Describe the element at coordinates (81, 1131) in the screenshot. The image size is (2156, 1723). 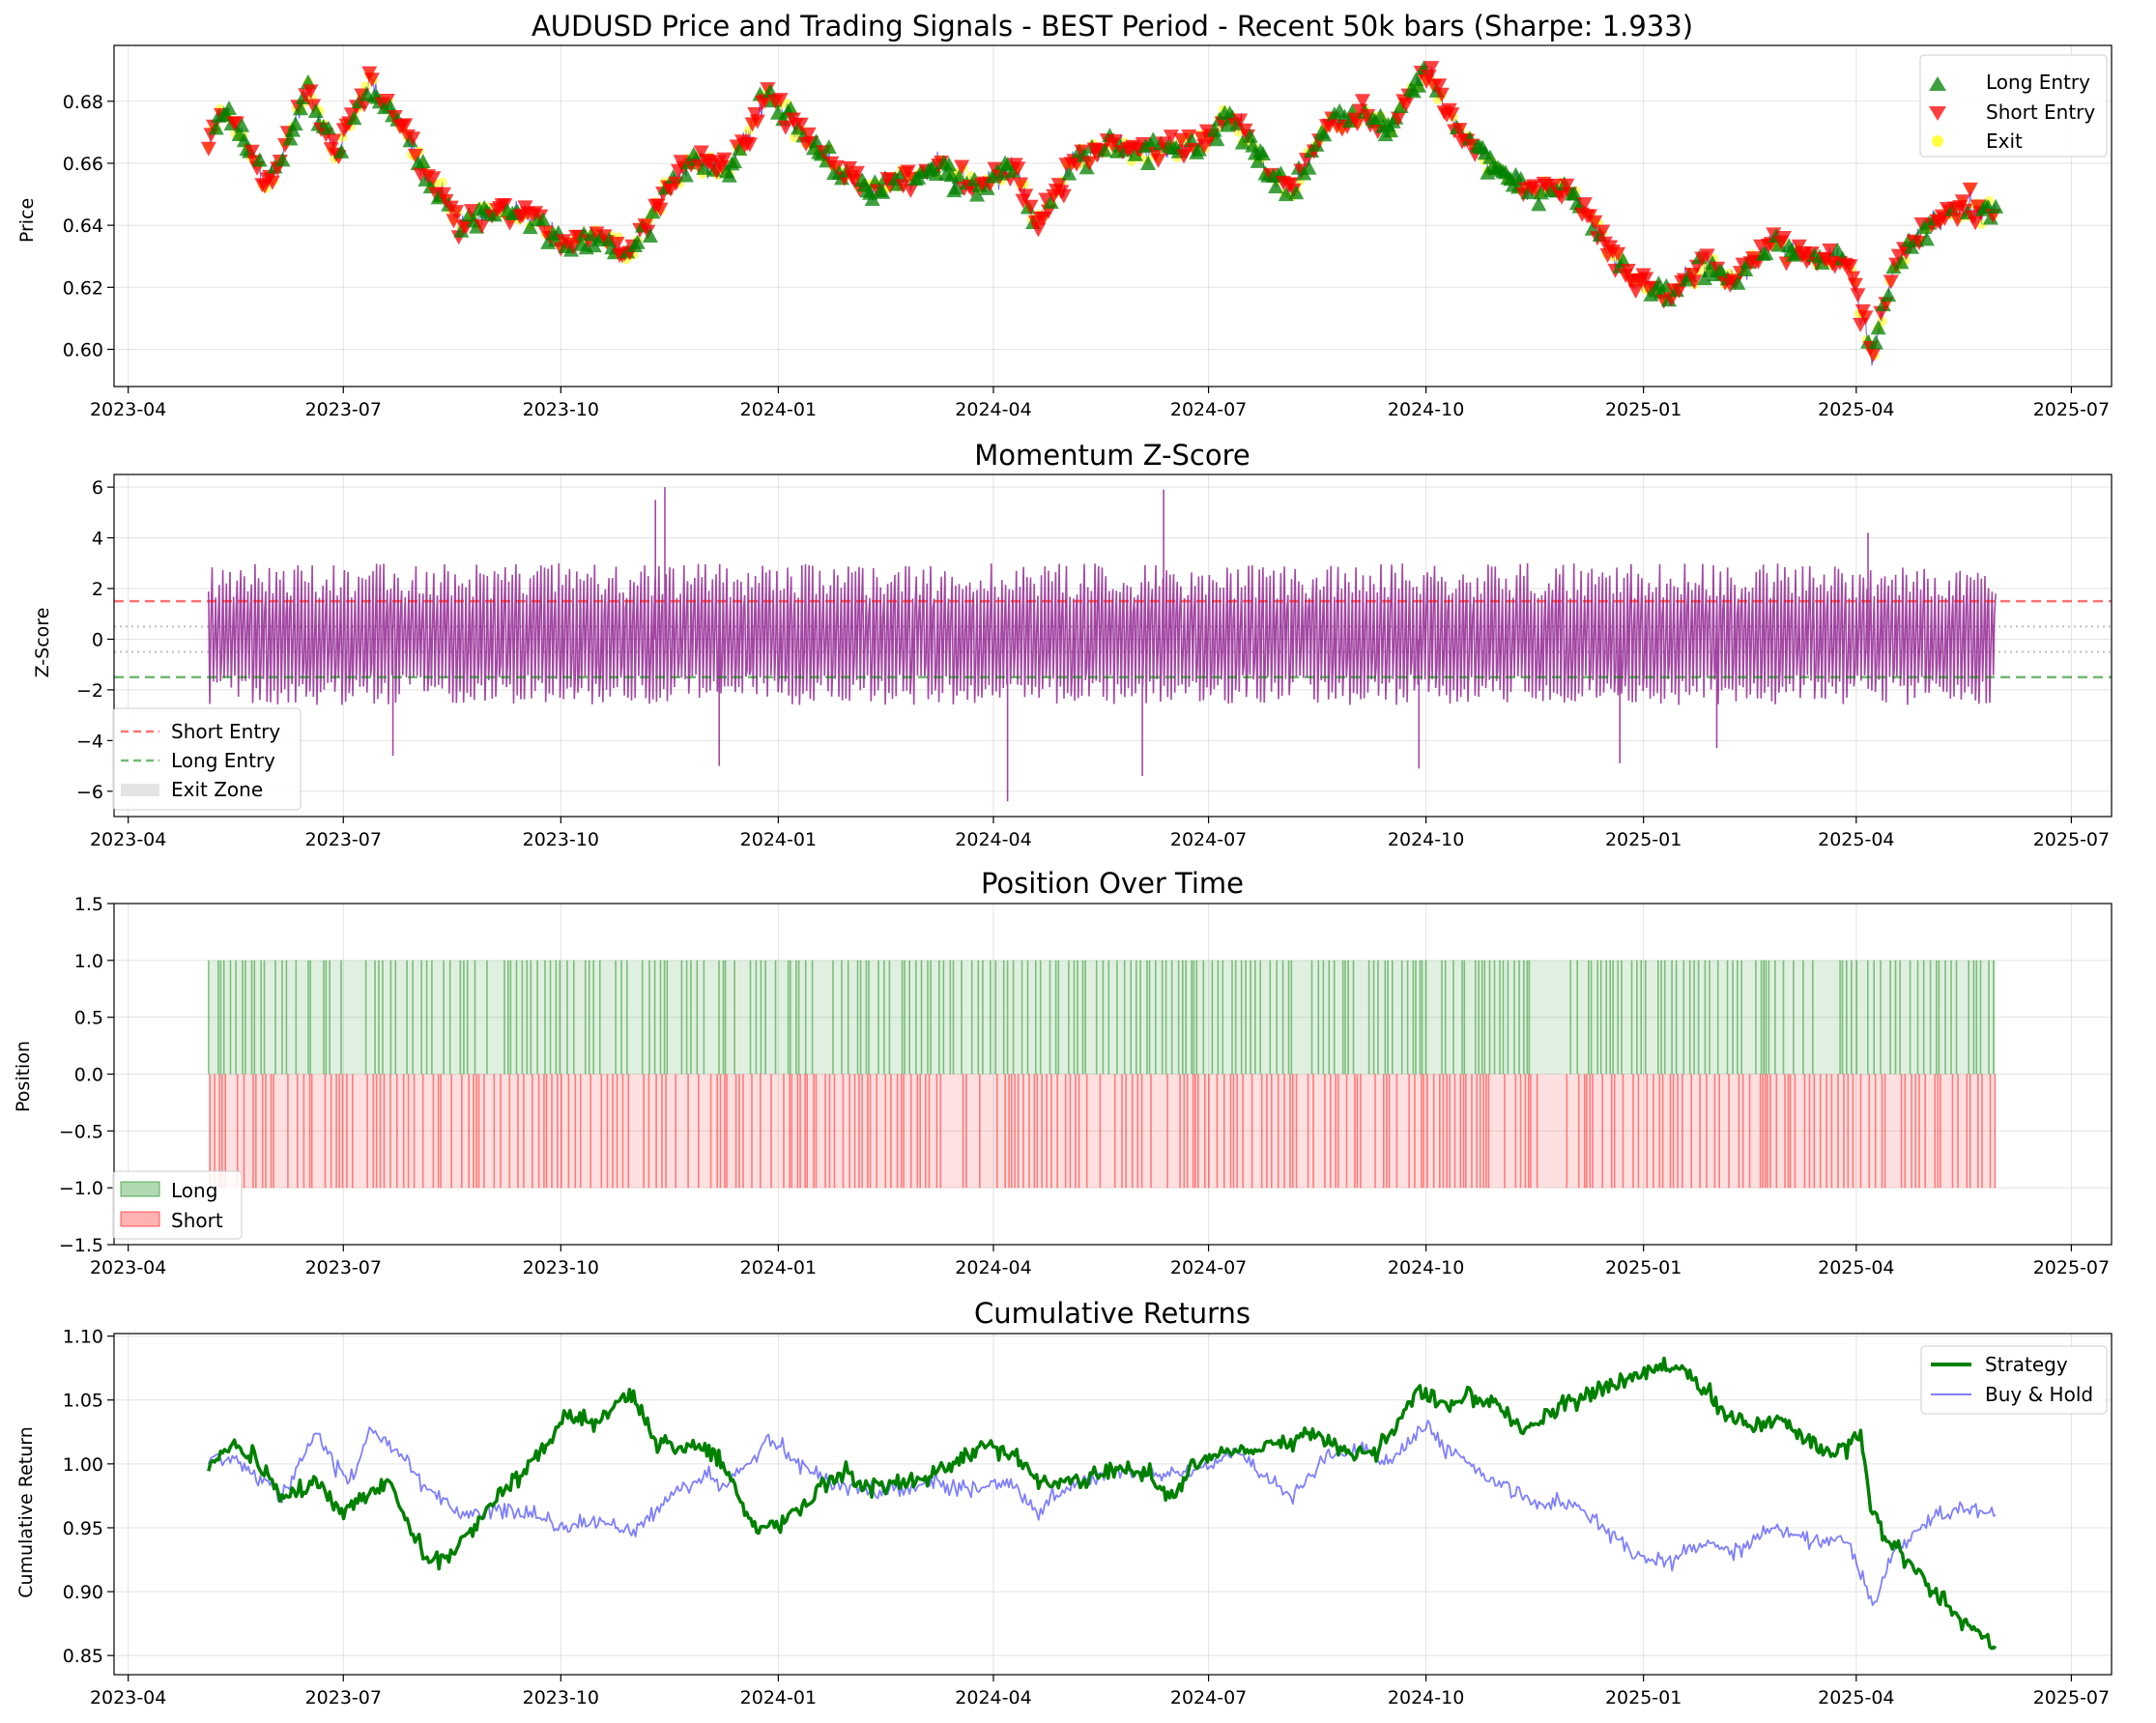
I see `y-tick-label: −0.5` at that location.